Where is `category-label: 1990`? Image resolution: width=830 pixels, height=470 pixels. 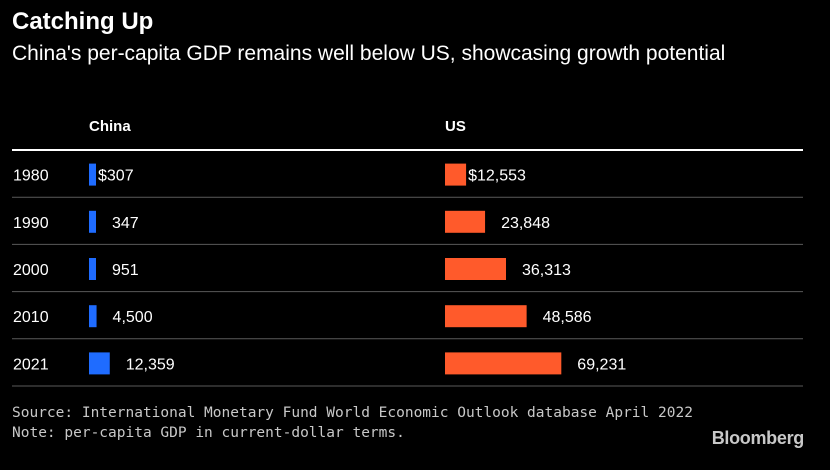 category-label: 1990 is located at coordinates (31, 223).